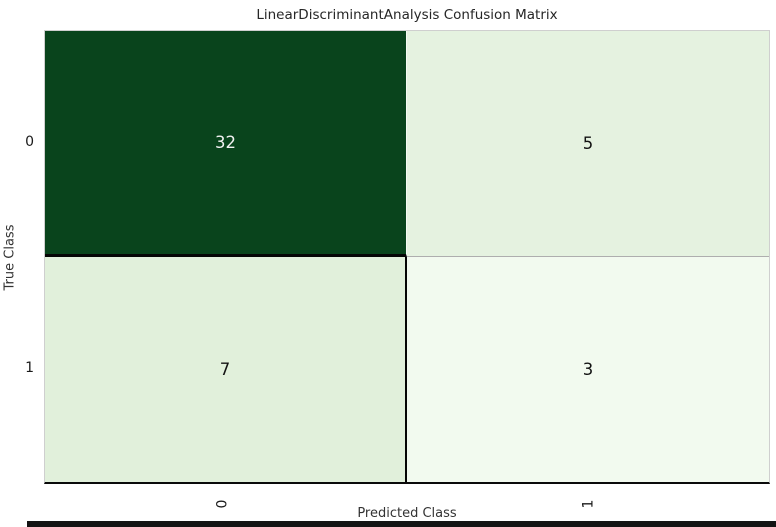  I want to click on y-axis-label-wrap: True Class, so click(9, 257).